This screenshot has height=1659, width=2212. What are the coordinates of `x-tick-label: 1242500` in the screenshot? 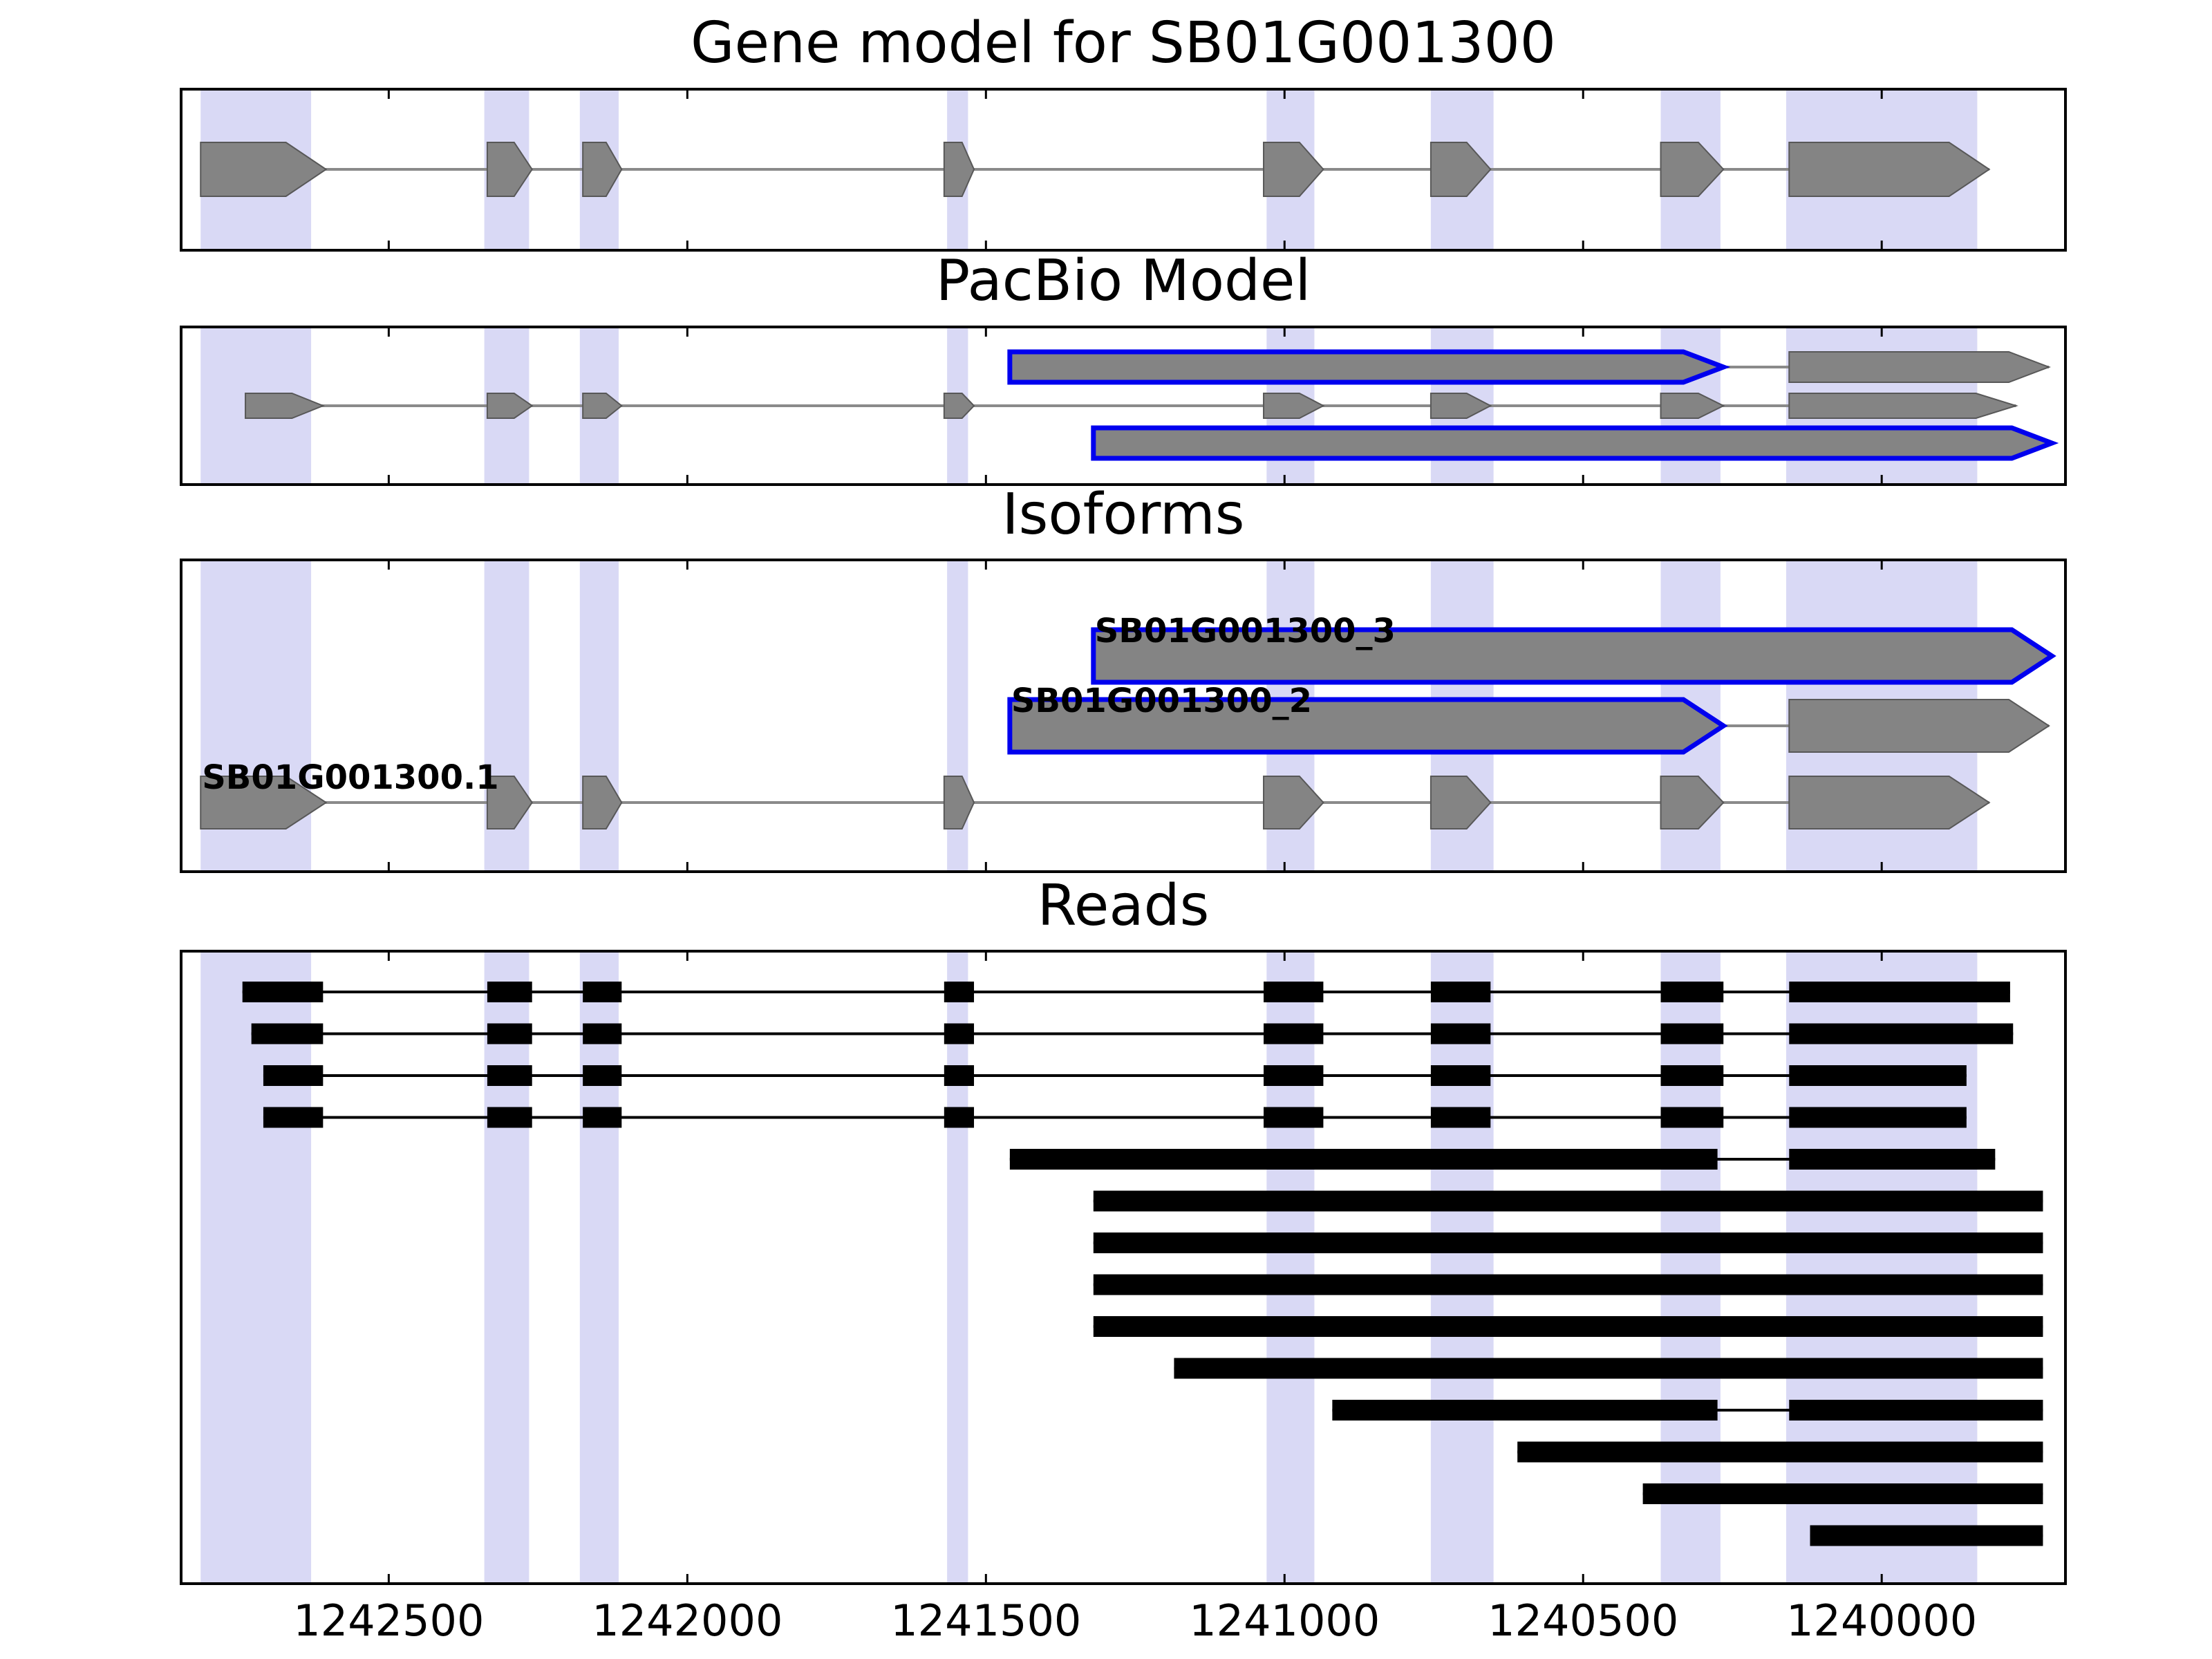 It's located at (389, 1620).